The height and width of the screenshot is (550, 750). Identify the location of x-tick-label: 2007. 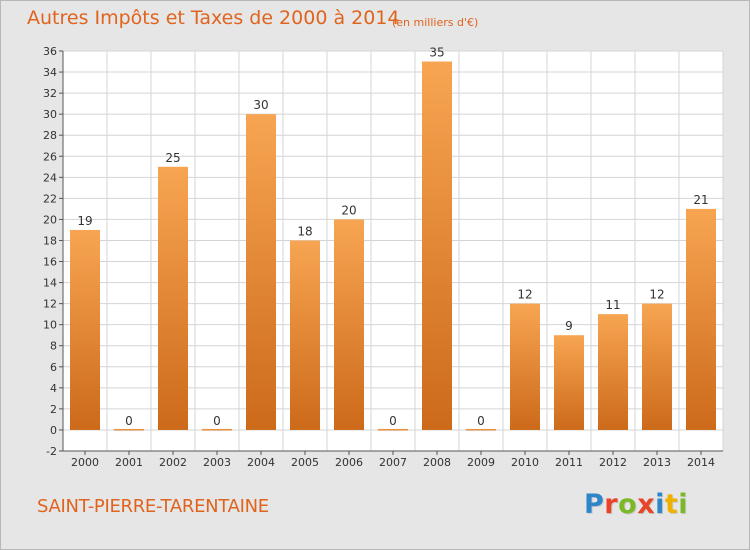
(393, 462).